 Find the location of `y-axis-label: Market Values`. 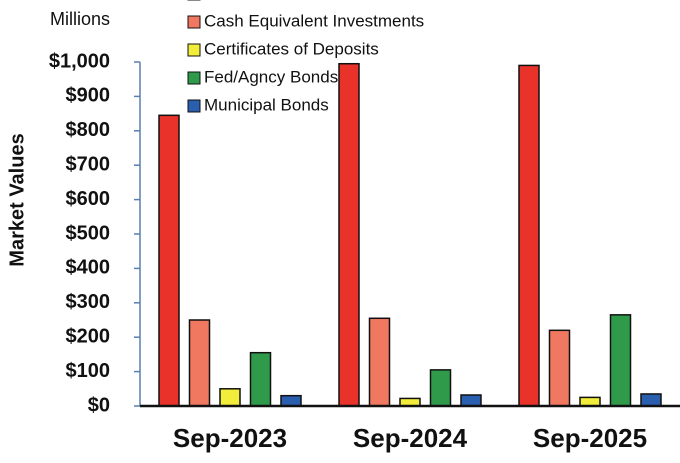

y-axis-label: Market Values is located at coordinates (17, 199).